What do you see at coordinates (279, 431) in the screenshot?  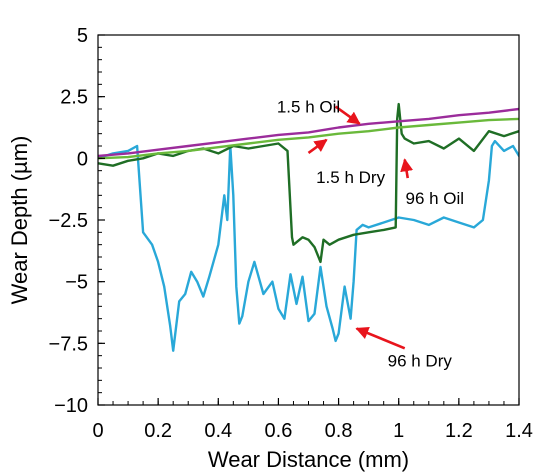 I see `x-tick-label: 0.6` at bounding box center [279, 431].